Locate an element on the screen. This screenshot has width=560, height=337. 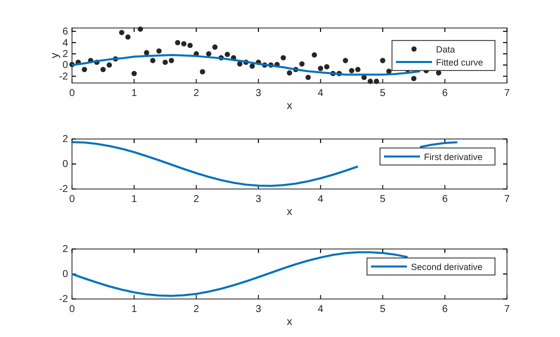
y-tick-label: 6 is located at coordinates (65, 32).